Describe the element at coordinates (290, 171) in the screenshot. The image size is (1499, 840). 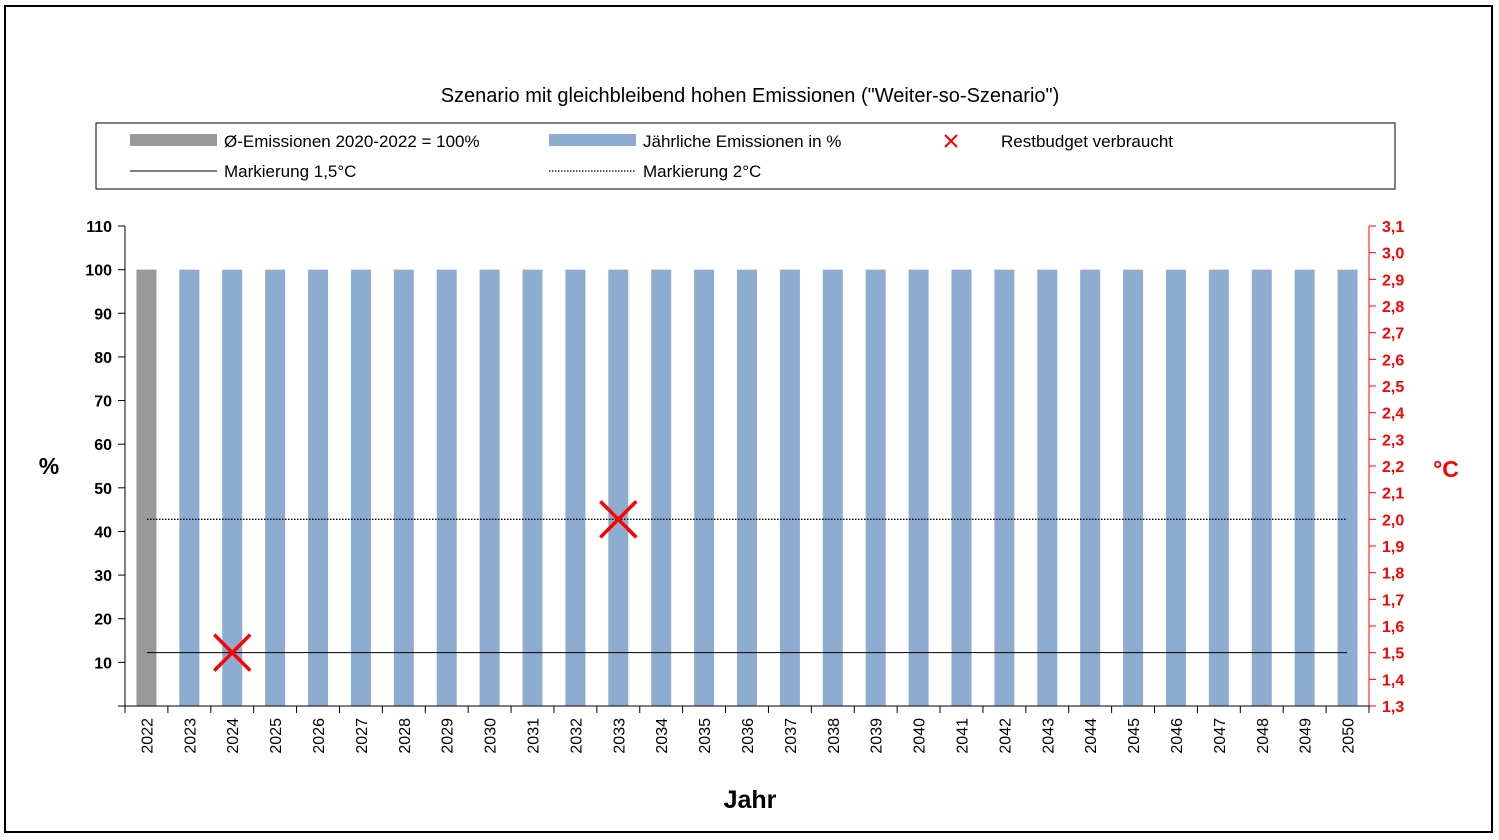
I see `legend-label-mark-15: Markierung 1,5°C` at that location.